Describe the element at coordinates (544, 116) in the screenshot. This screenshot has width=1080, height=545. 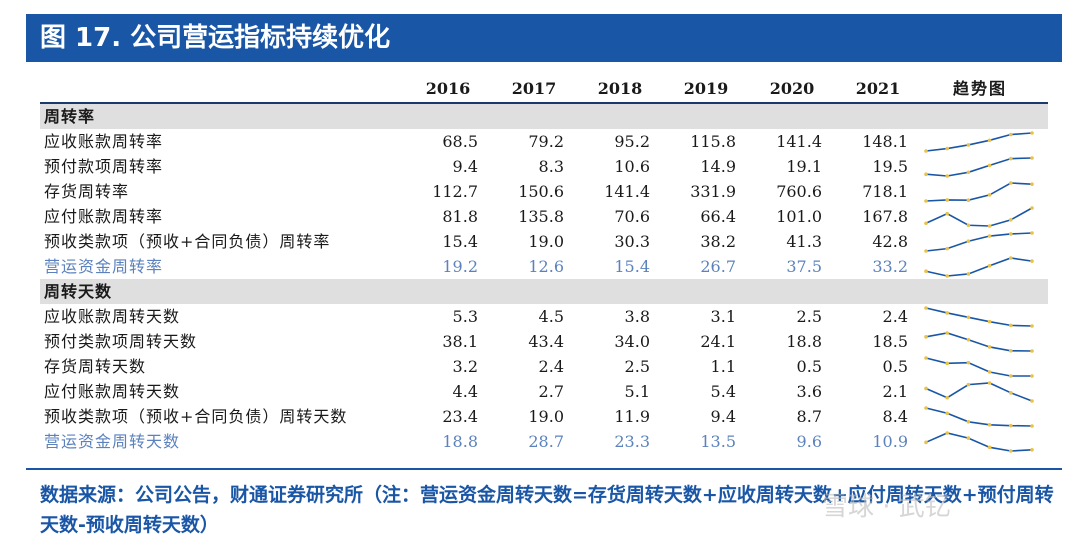
I see `section-header-row: 周转率` at that location.